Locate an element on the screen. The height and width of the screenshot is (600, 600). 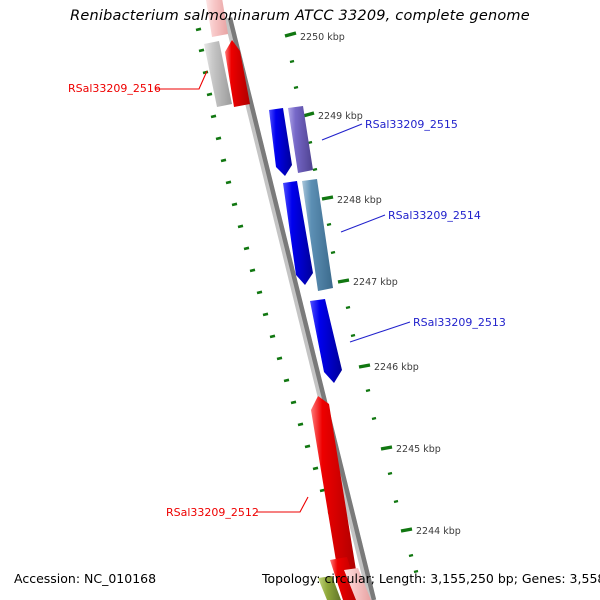
gene-feature-2514-blue is located at coordinates (298, 233).